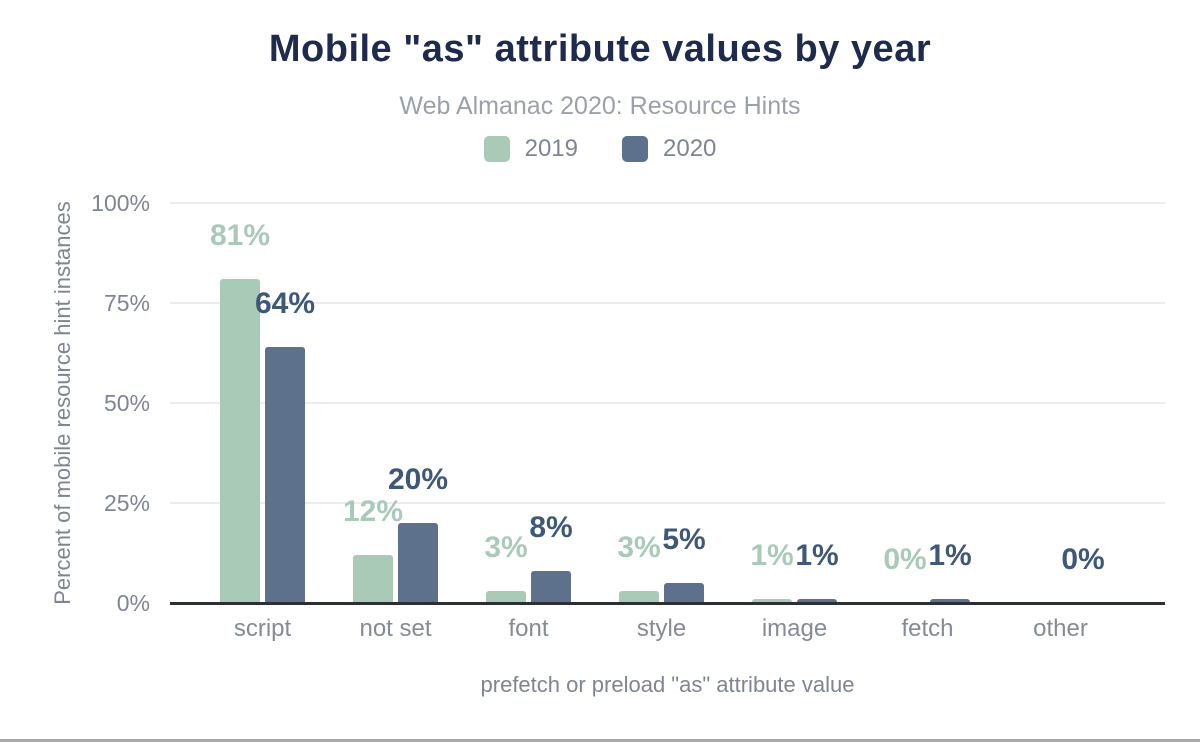  I want to click on legend-item-2020: 2020, so click(669, 149).